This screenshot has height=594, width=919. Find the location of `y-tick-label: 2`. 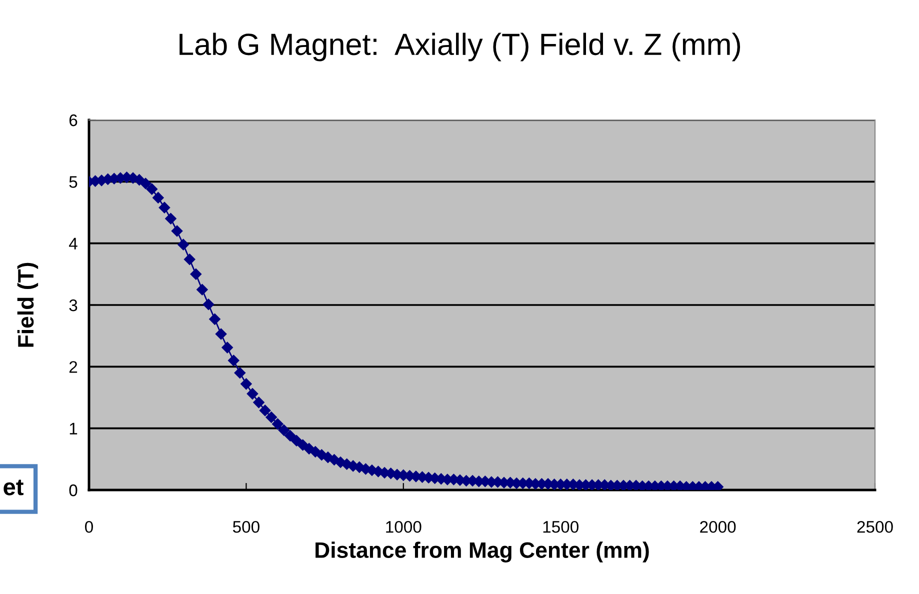

y-tick-label: 2 is located at coordinates (73, 367).